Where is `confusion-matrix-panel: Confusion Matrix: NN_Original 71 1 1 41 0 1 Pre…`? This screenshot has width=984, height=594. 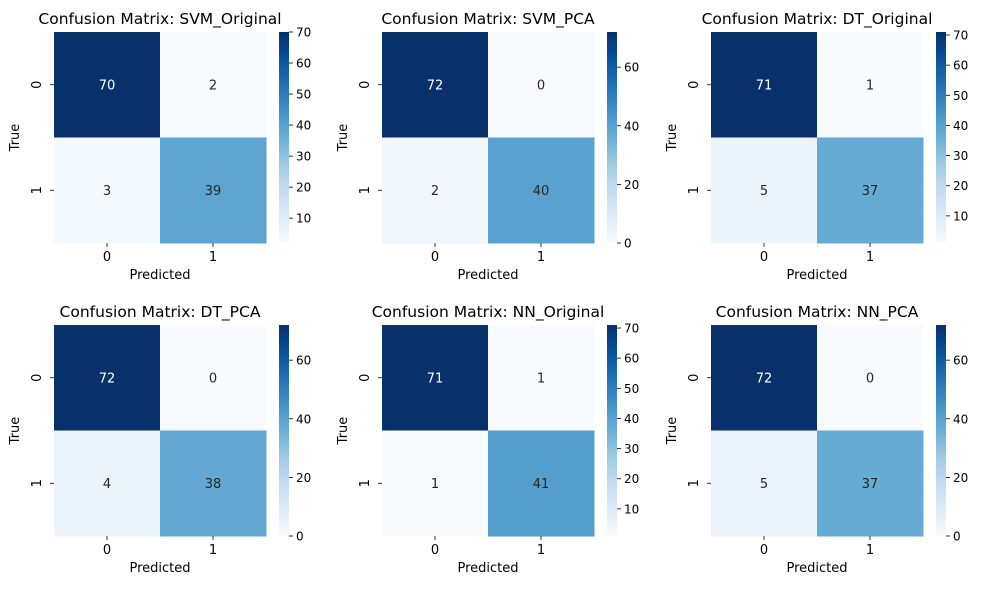 confusion-matrix-panel: Confusion Matrix: NN_Original 71 1 1 41 0 1 Pre… is located at coordinates (487, 439).